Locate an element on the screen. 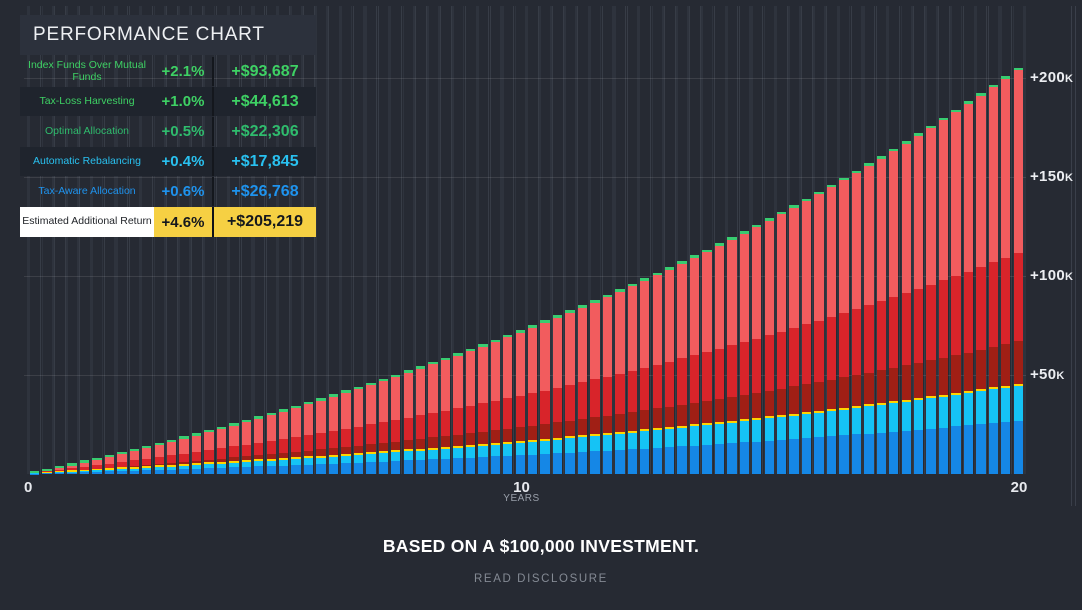 The width and height of the screenshot is (1082, 610). row-percent: +2.1% is located at coordinates (183, 71).